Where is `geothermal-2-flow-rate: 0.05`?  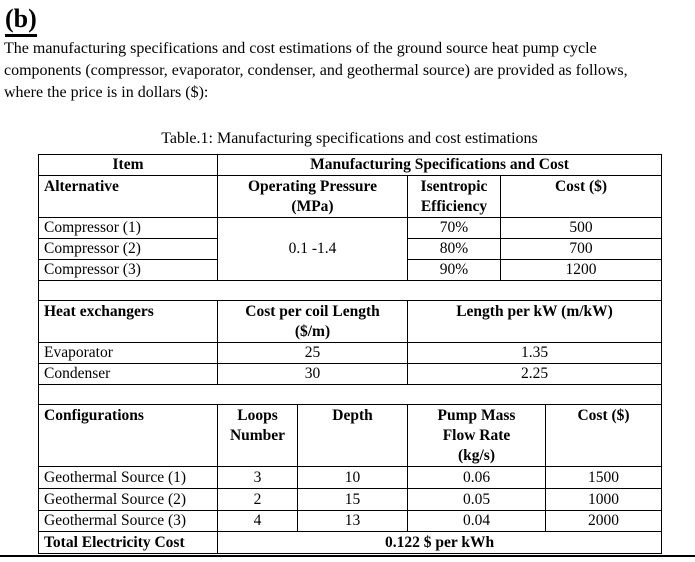 geothermal-2-flow-rate: 0.05 is located at coordinates (476, 499).